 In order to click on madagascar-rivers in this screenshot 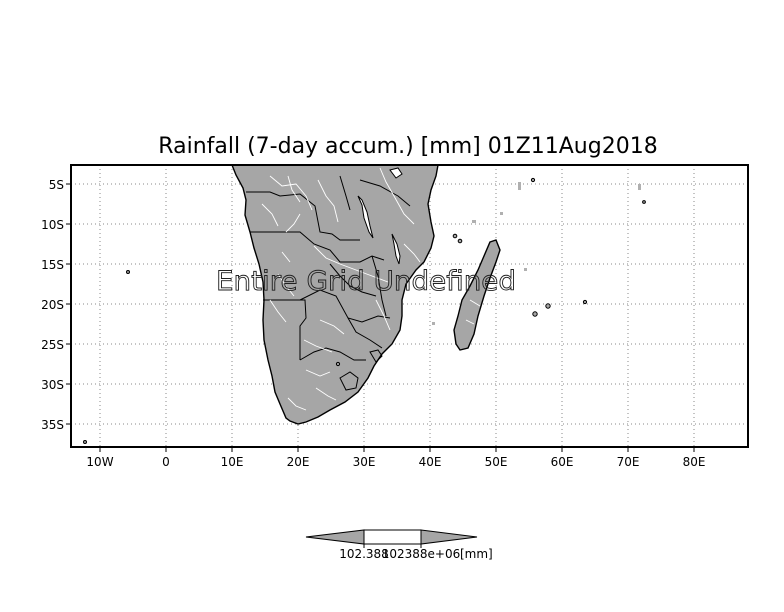, I will do `click(473, 312)`.